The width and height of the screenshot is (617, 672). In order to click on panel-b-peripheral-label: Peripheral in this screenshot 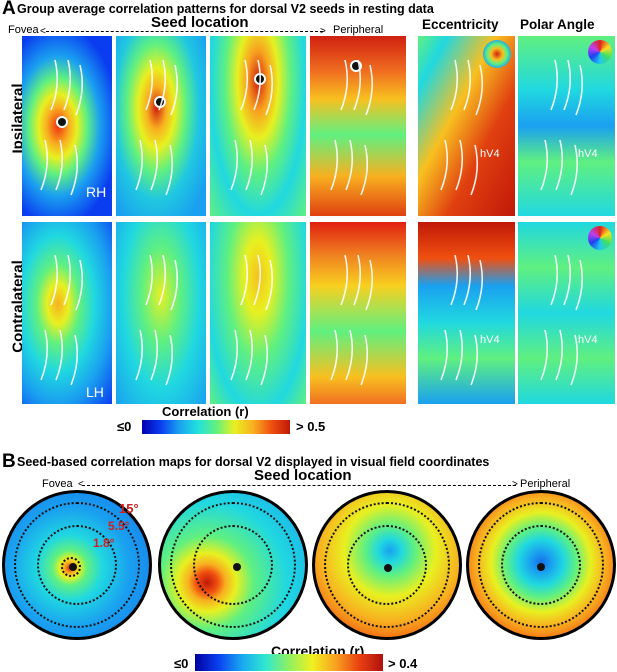, I will do `click(545, 484)`.